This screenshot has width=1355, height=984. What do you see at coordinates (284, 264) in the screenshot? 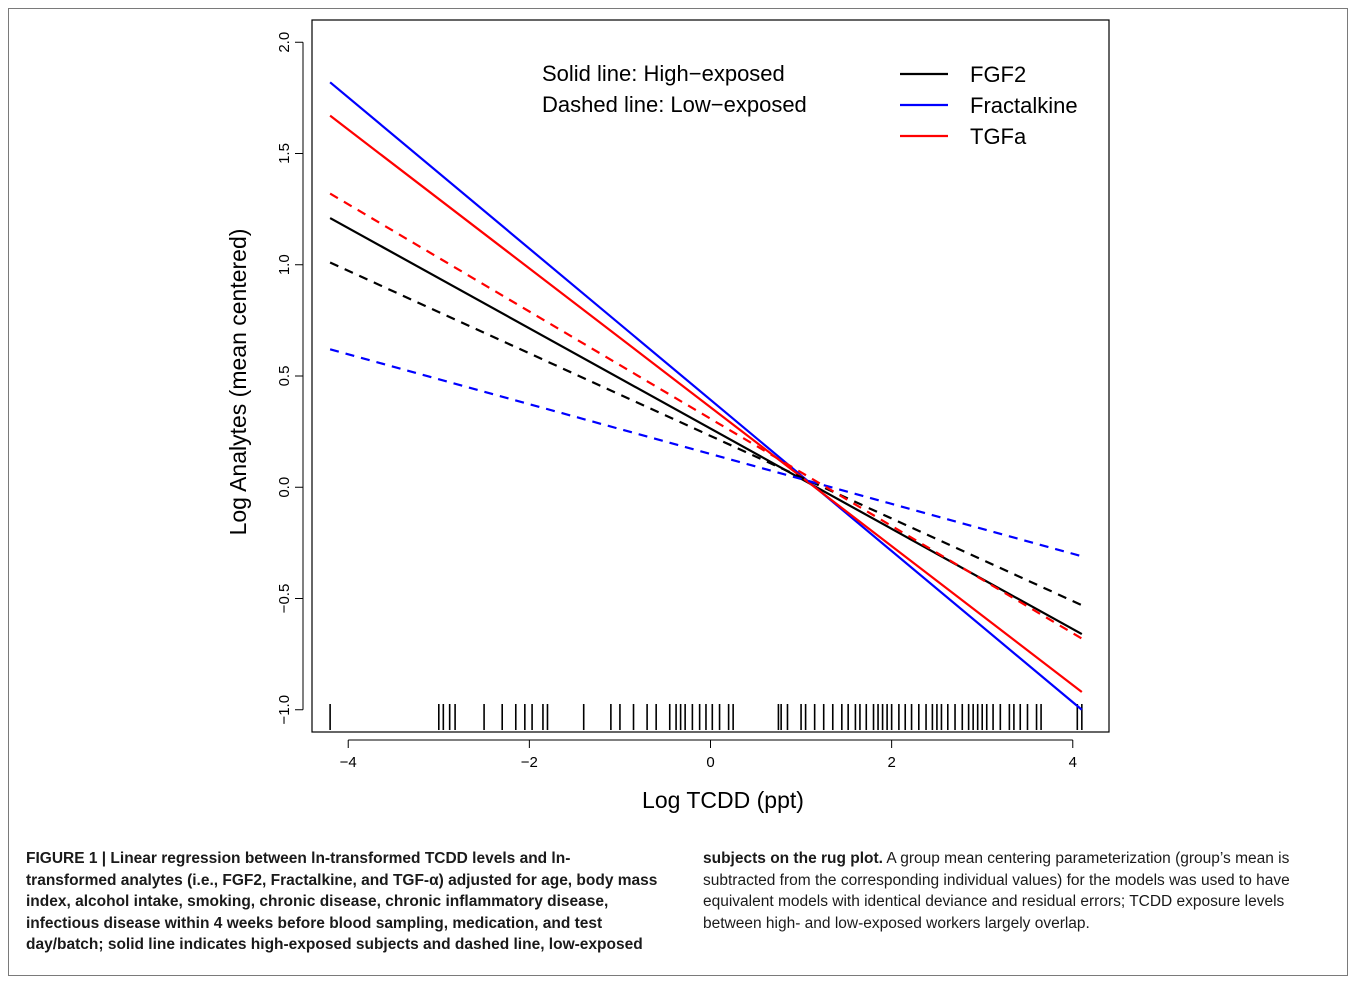
I see `y-tick-label: 1.0` at bounding box center [284, 264].